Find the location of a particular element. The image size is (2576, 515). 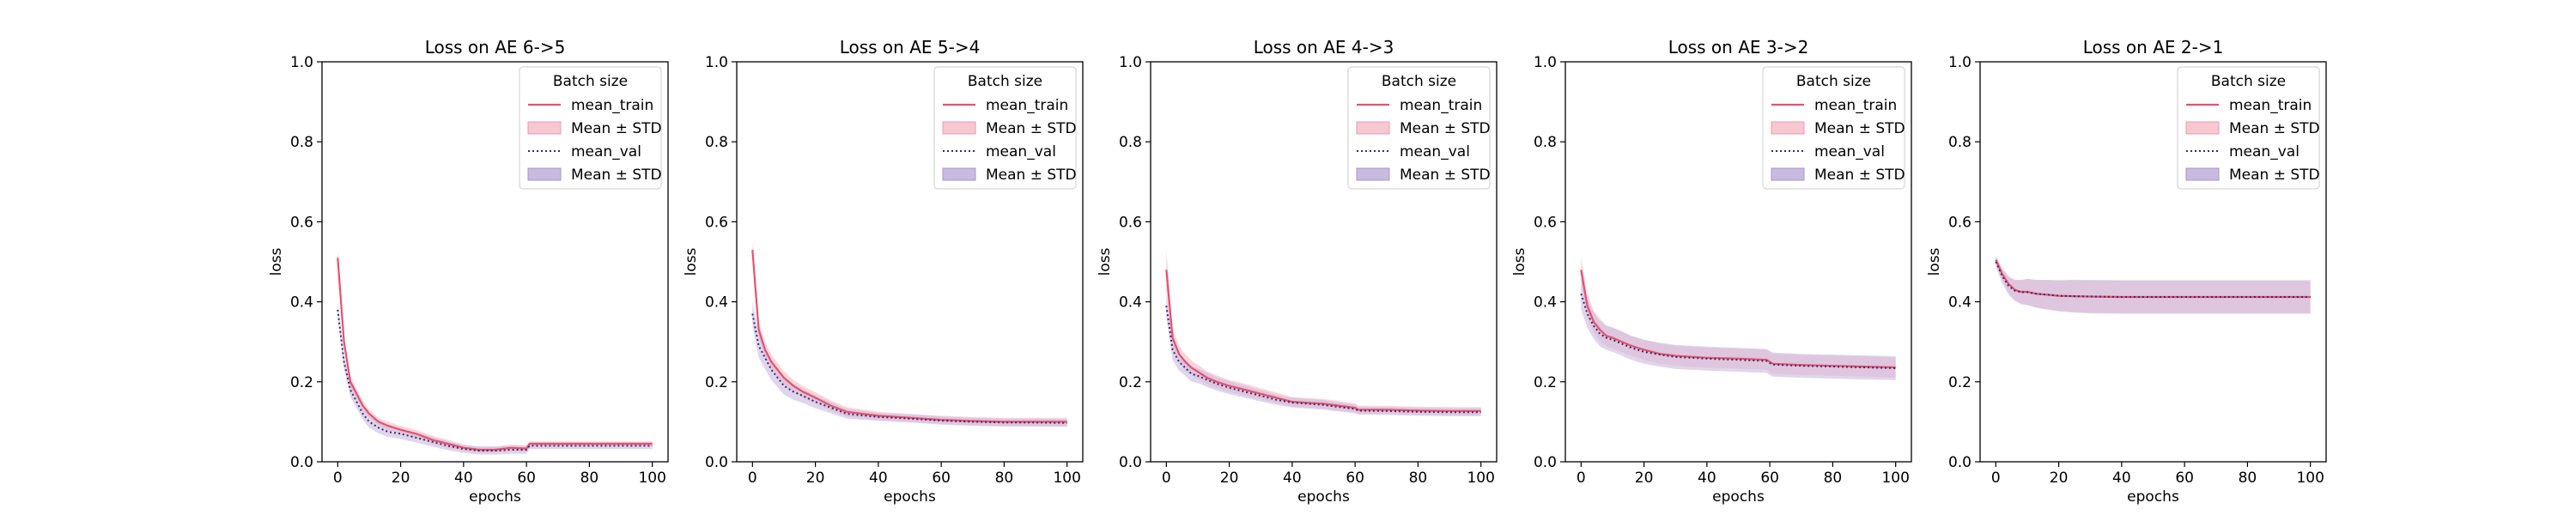

y-tick-label: 0.4 is located at coordinates (301, 303).